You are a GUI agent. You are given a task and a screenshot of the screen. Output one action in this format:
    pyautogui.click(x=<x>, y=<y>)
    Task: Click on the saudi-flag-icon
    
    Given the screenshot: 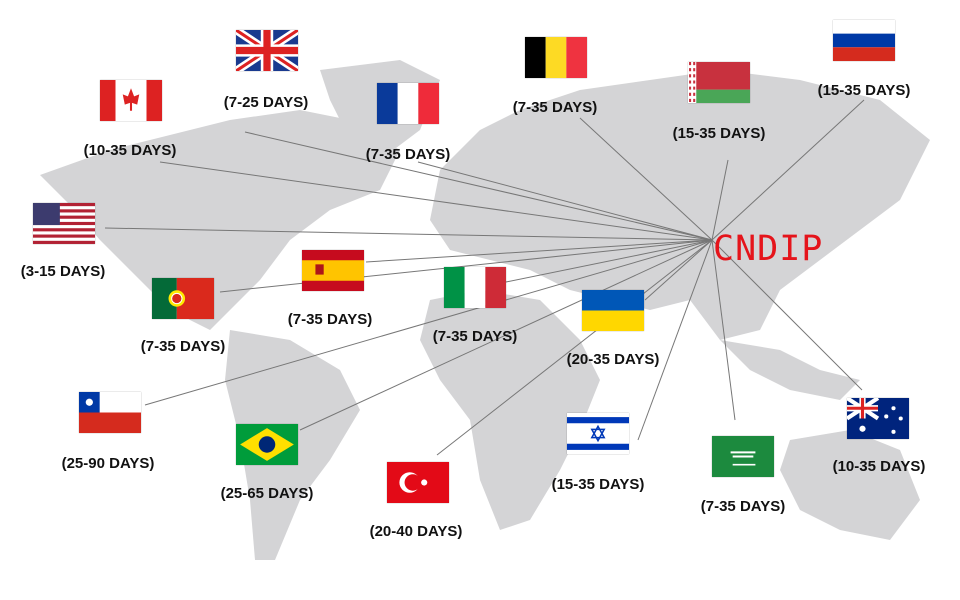 What is the action you would take?
    pyautogui.click(x=743, y=456)
    